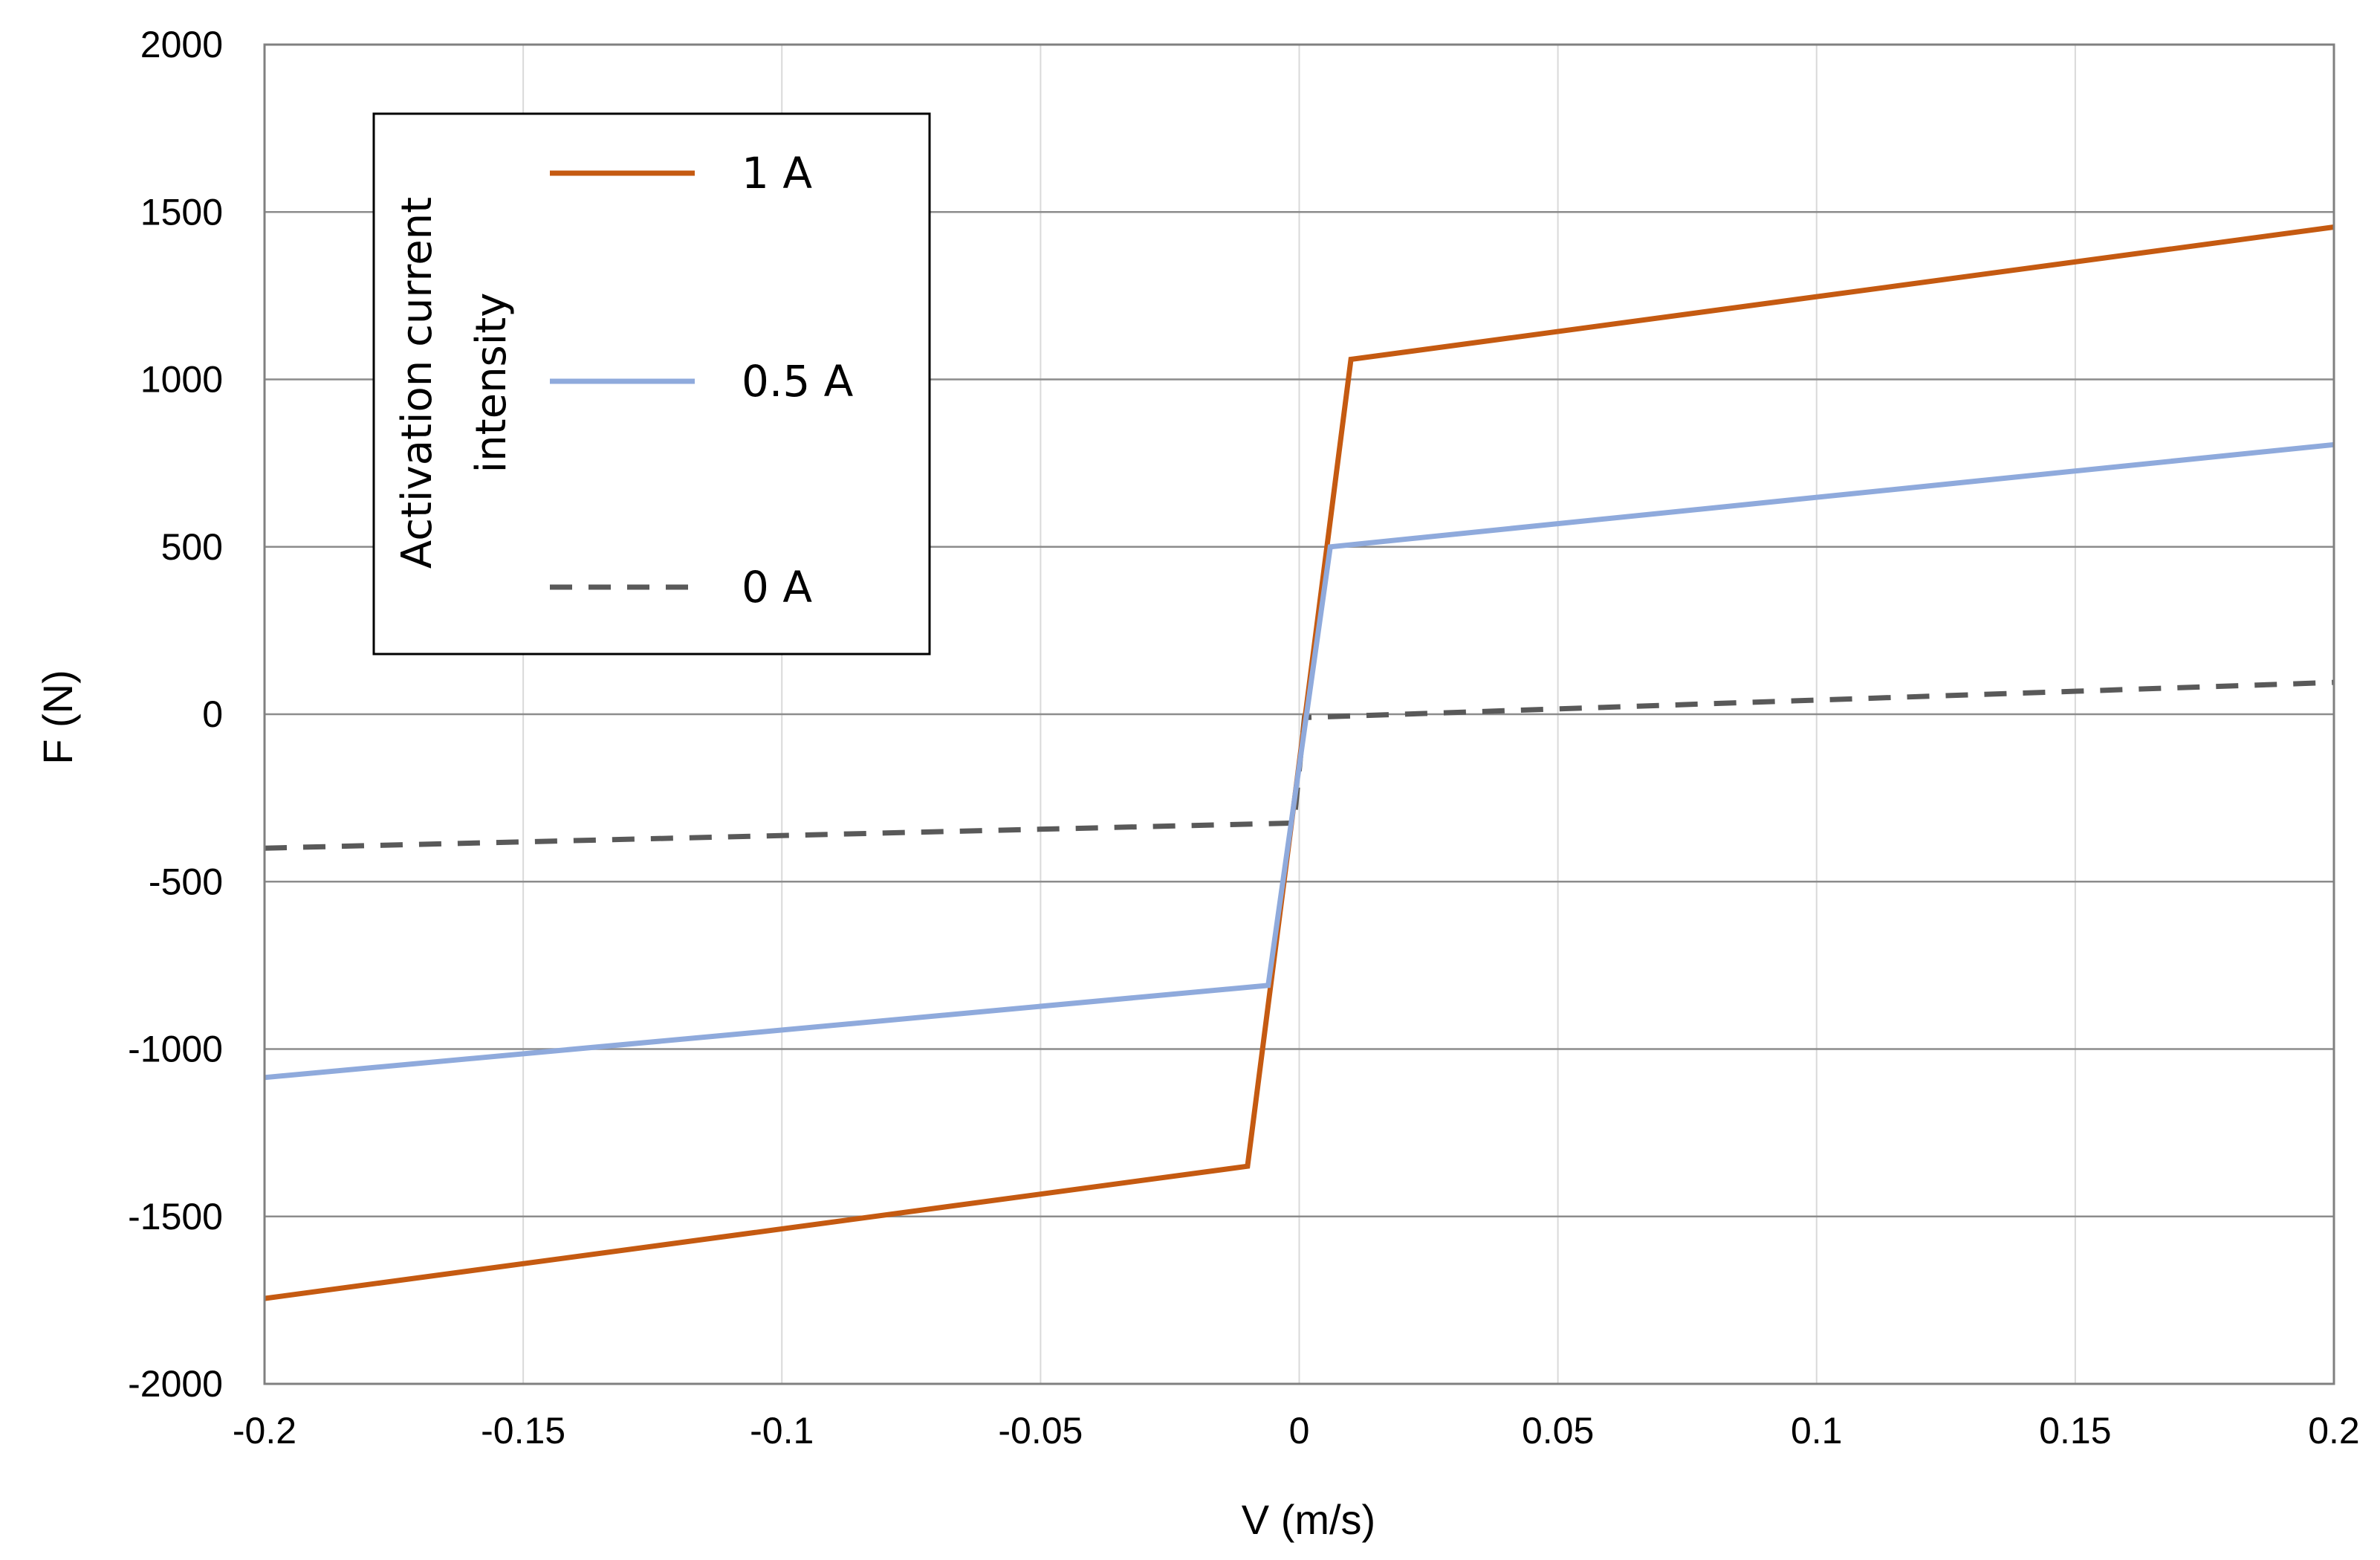  I want to click on y-tick-label: 1500, so click(182, 212).